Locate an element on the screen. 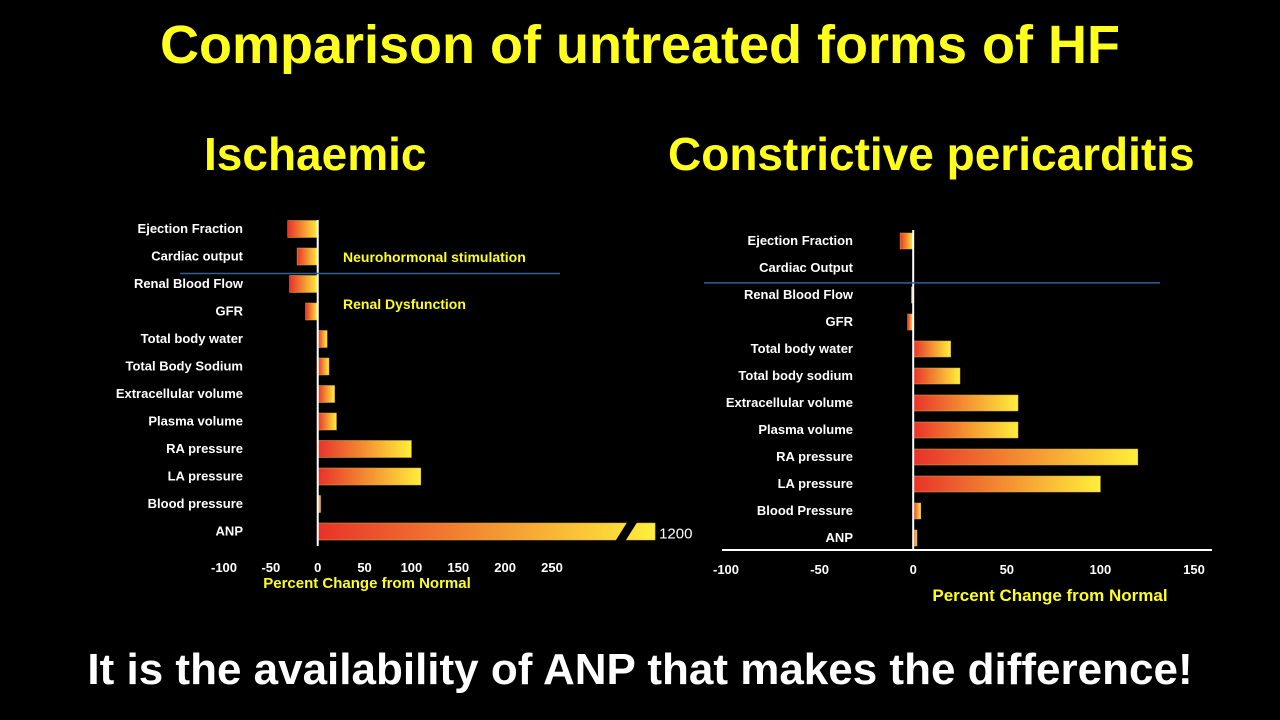 This screenshot has width=1280, height=720. bar-total-body-sodium is located at coordinates (936, 376).